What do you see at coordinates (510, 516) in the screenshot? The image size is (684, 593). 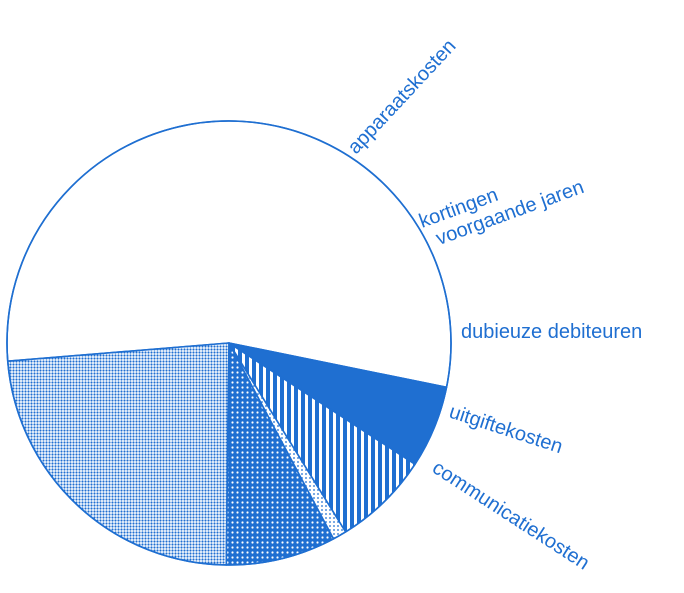 I see `label-communicatiekosten: communicatiekosten` at bounding box center [510, 516].